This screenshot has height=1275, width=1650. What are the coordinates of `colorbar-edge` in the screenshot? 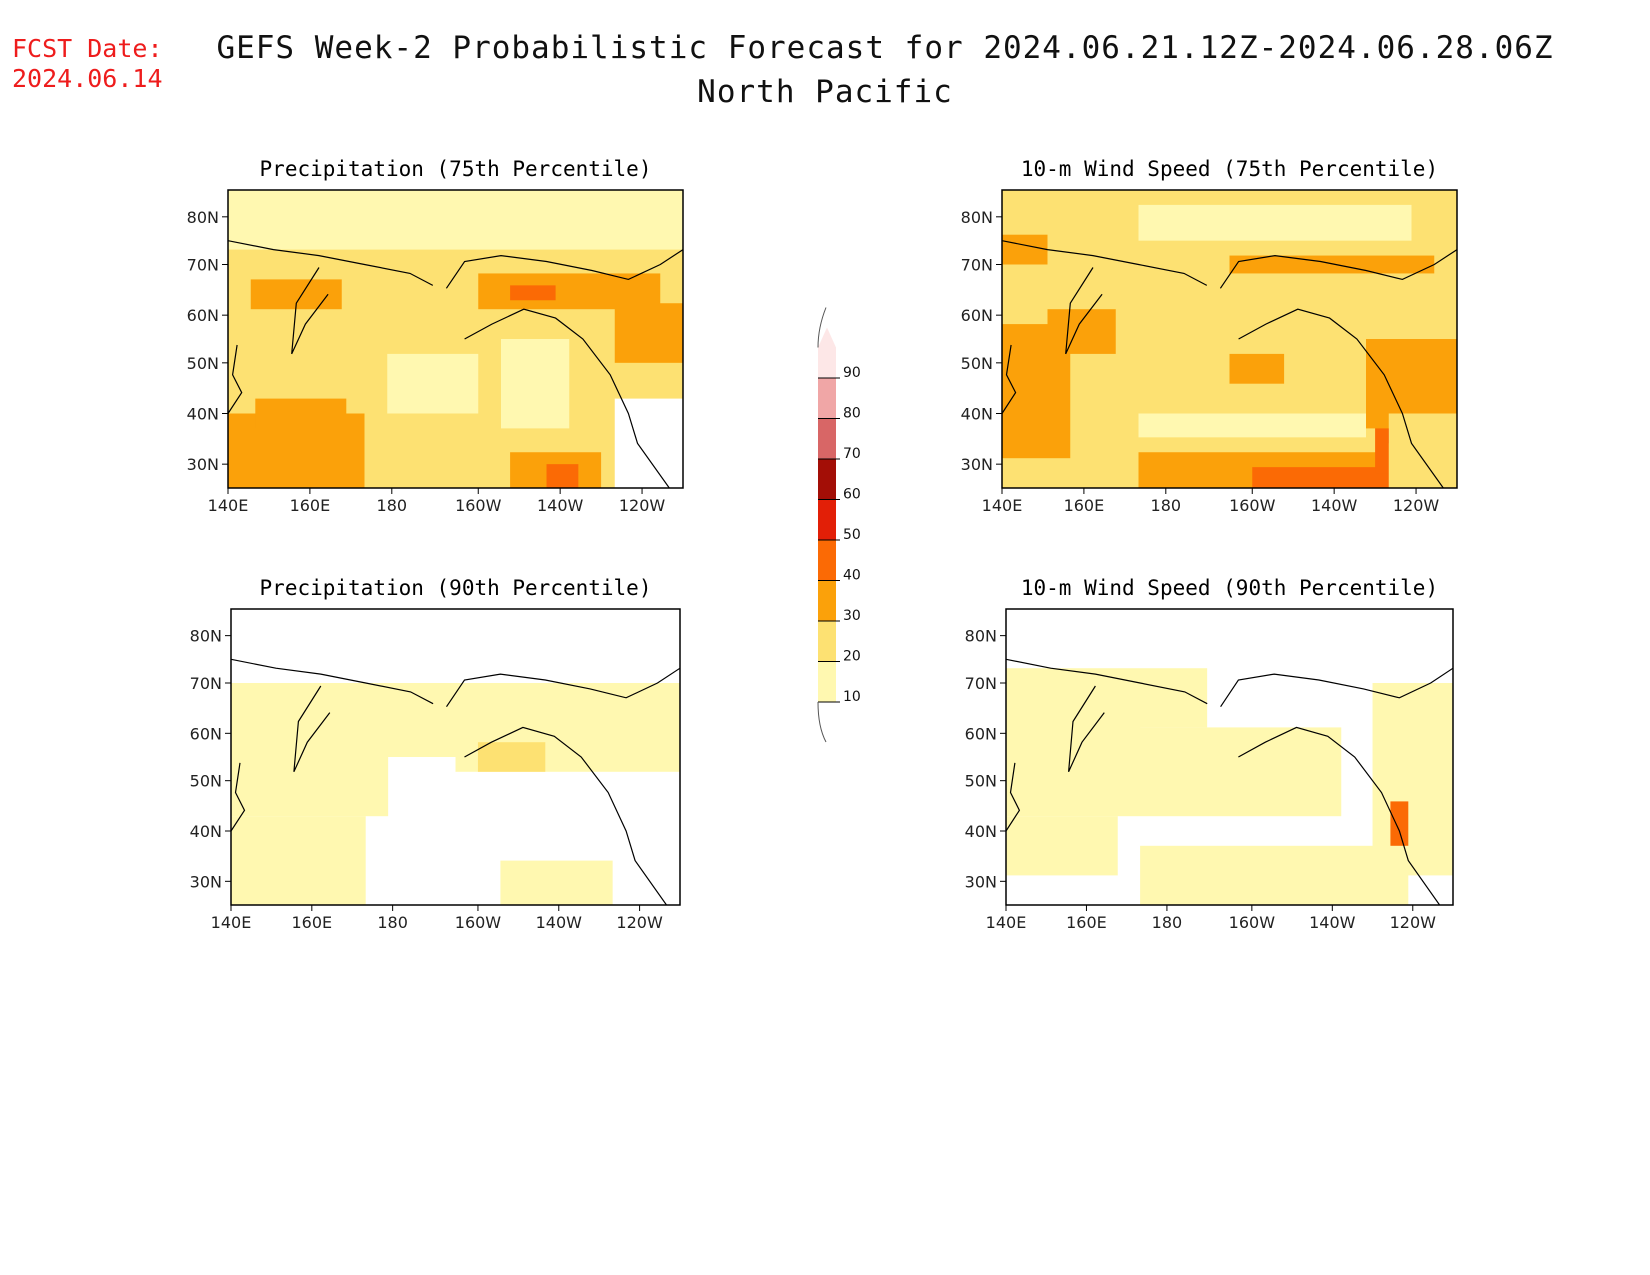 It's located at (822, 722).